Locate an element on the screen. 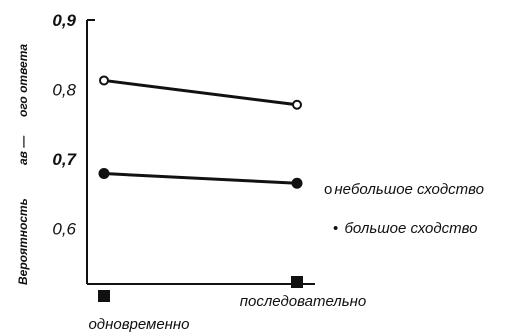 Image resolution: width=520 pixels, height=334 pixels. legend-open-circle-marker: o is located at coordinates (328, 189).